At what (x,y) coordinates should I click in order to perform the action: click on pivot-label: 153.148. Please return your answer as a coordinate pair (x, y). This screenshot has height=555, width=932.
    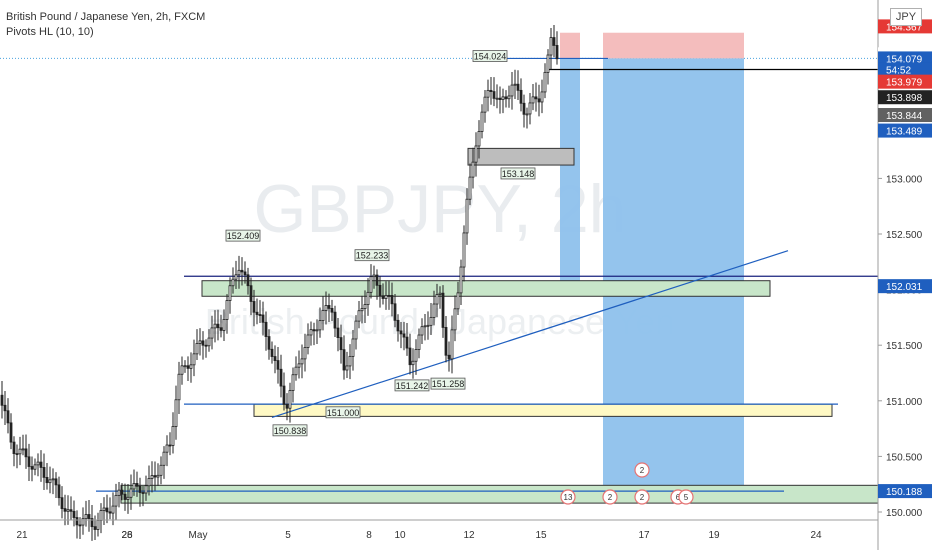
    Looking at the image, I should click on (518, 174).